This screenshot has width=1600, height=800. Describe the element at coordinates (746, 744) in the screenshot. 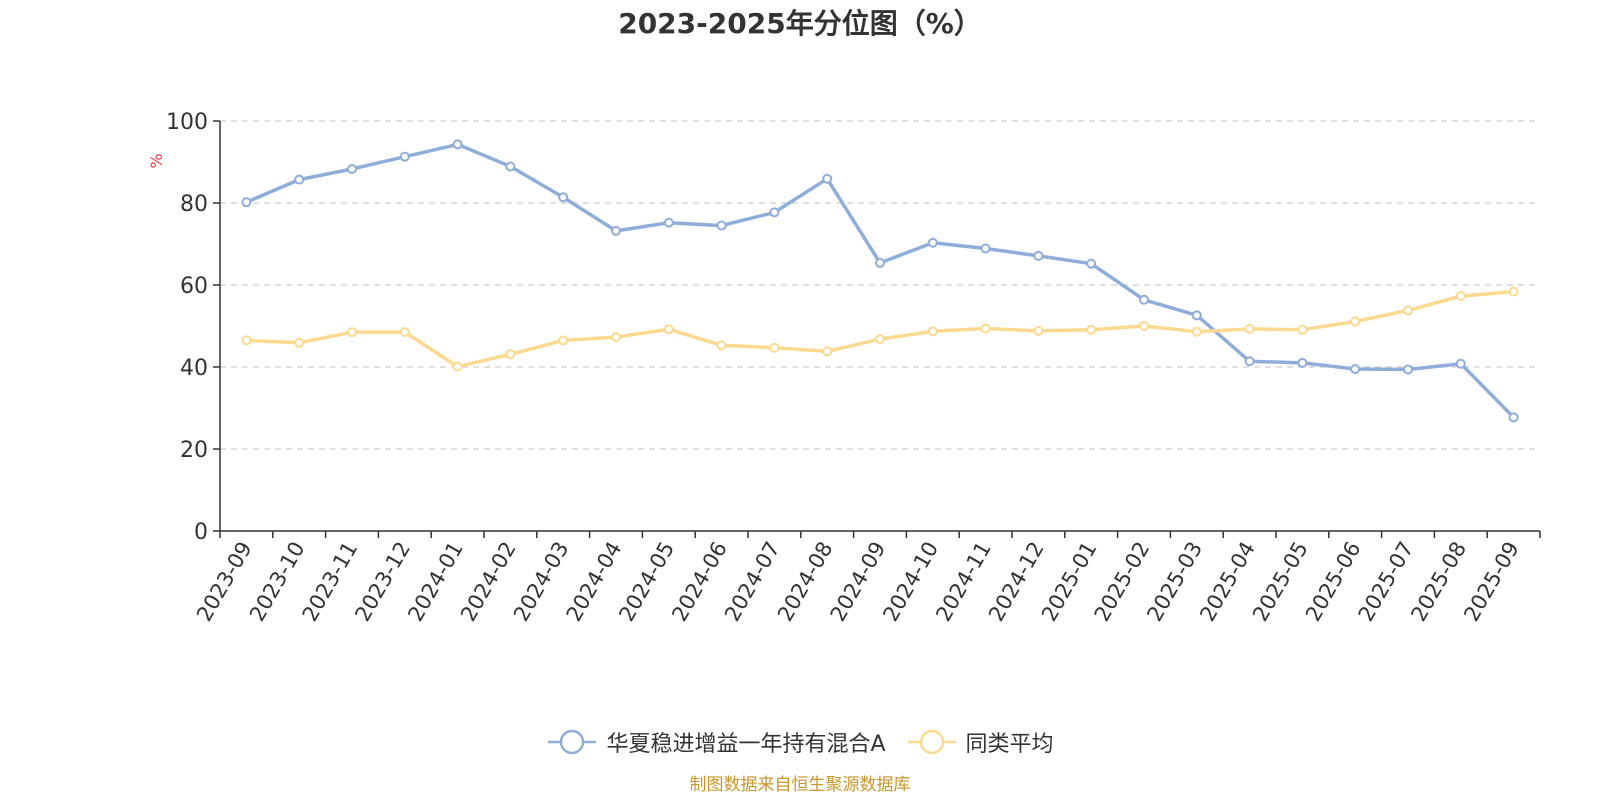

I see `legend-label: 华夏稳进增益一年持有混合A` at that location.